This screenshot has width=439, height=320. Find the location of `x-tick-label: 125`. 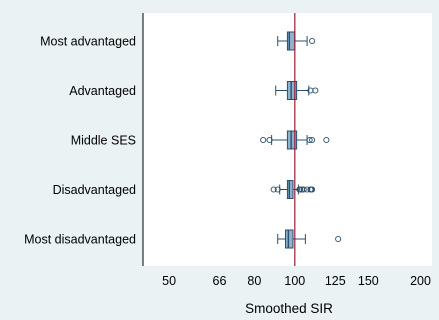

x-tick-label: 125 is located at coordinates (335, 281).